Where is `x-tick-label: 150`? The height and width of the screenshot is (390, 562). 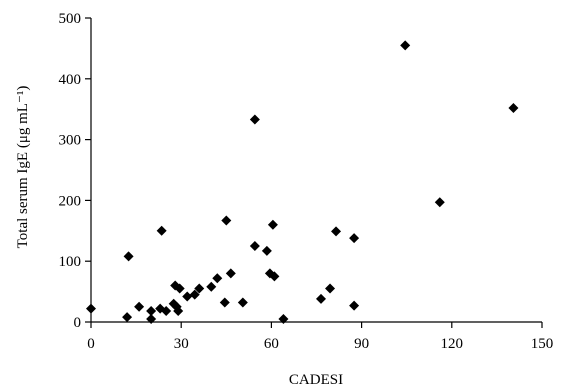
x-tick-label: 150 is located at coordinates (542, 344).